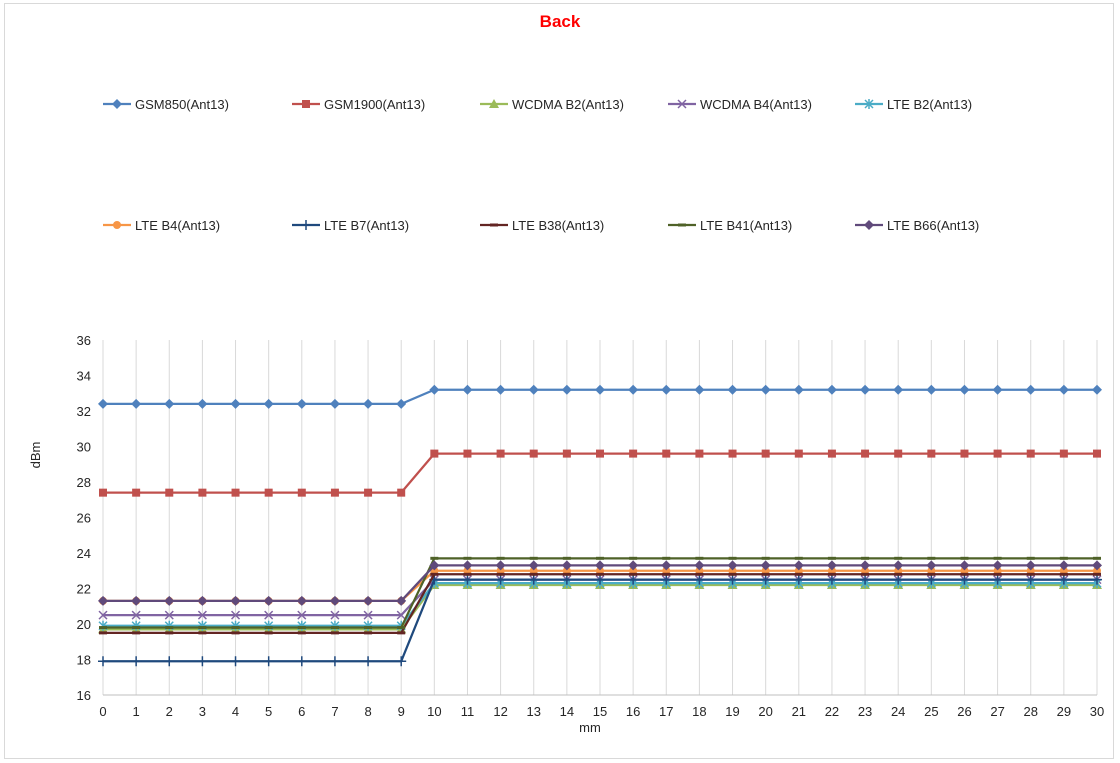  Describe the element at coordinates (1064, 711) in the screenshot. I see `x-tick-label: 29` at that location.